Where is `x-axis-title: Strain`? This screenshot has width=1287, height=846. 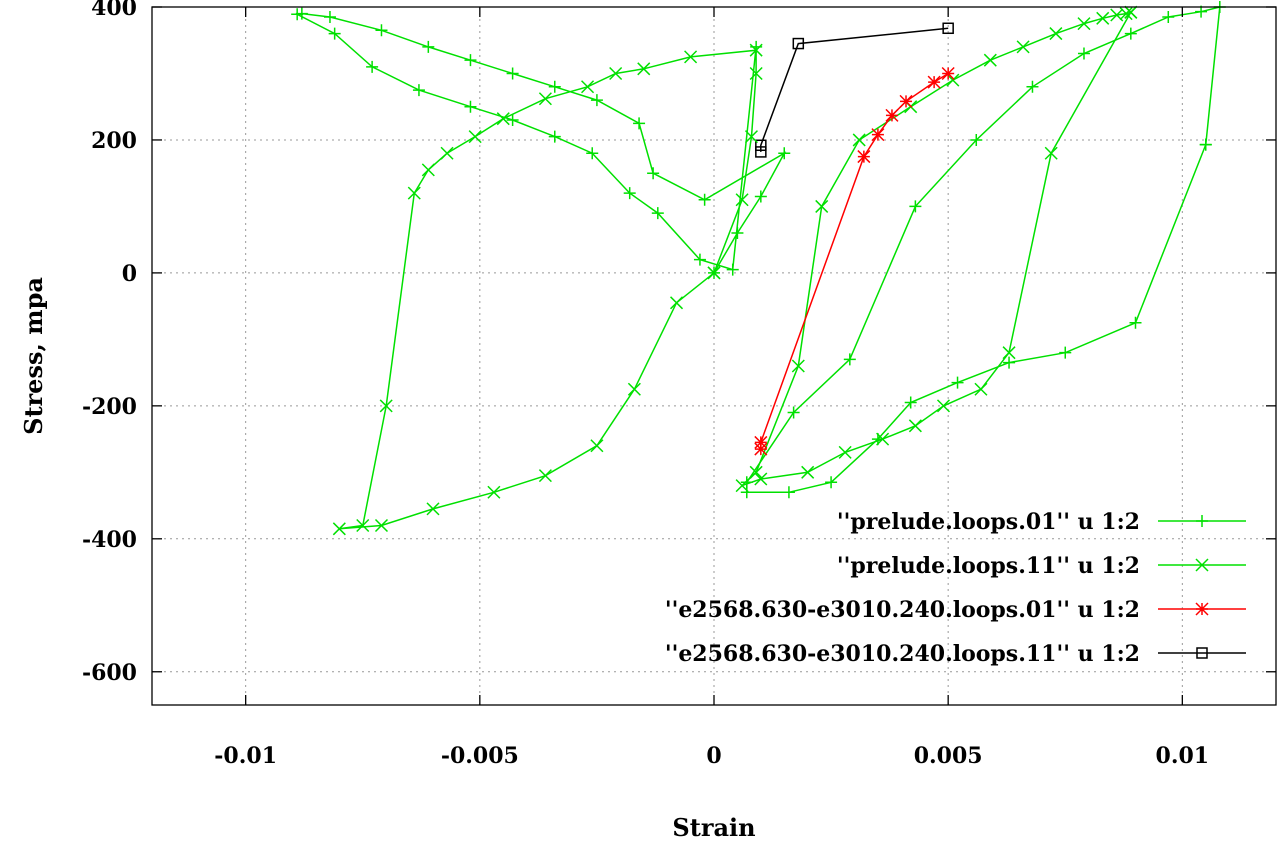 x-axis-title: Strain is located at coordinates (713, 827).